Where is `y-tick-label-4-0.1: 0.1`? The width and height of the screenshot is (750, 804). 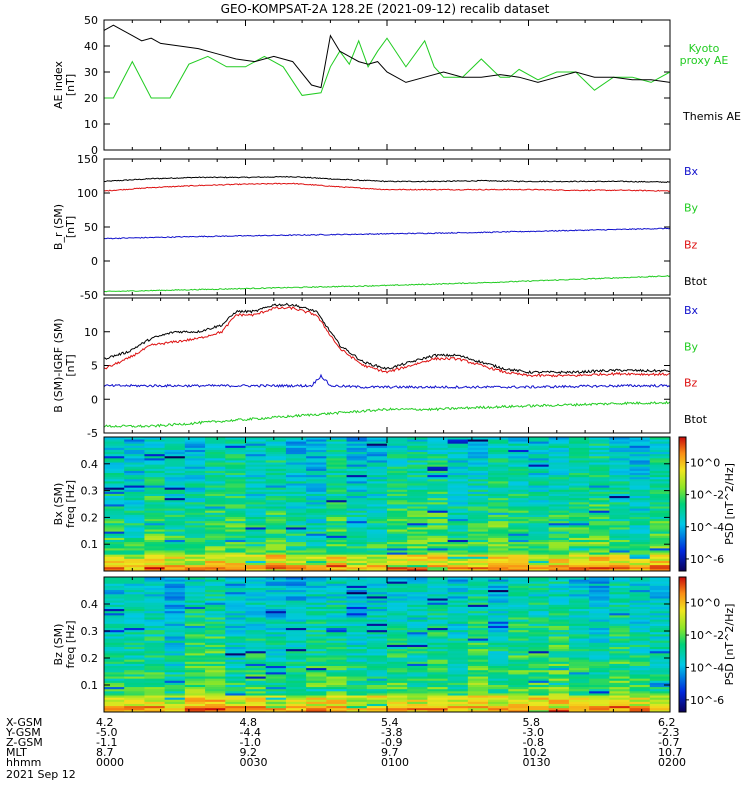 y-tick-label-4-0.1: 0.1 is located at coordinates (90, 685).